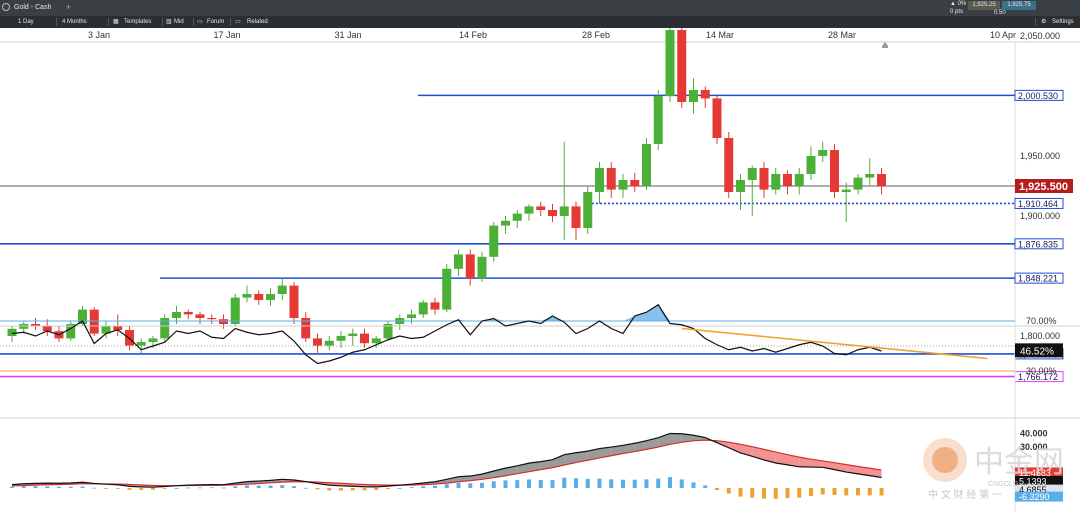  Describe the element at coordinates (1033, 490) in the screenshot. I see `macd-value-label: 4.6855` at that location.